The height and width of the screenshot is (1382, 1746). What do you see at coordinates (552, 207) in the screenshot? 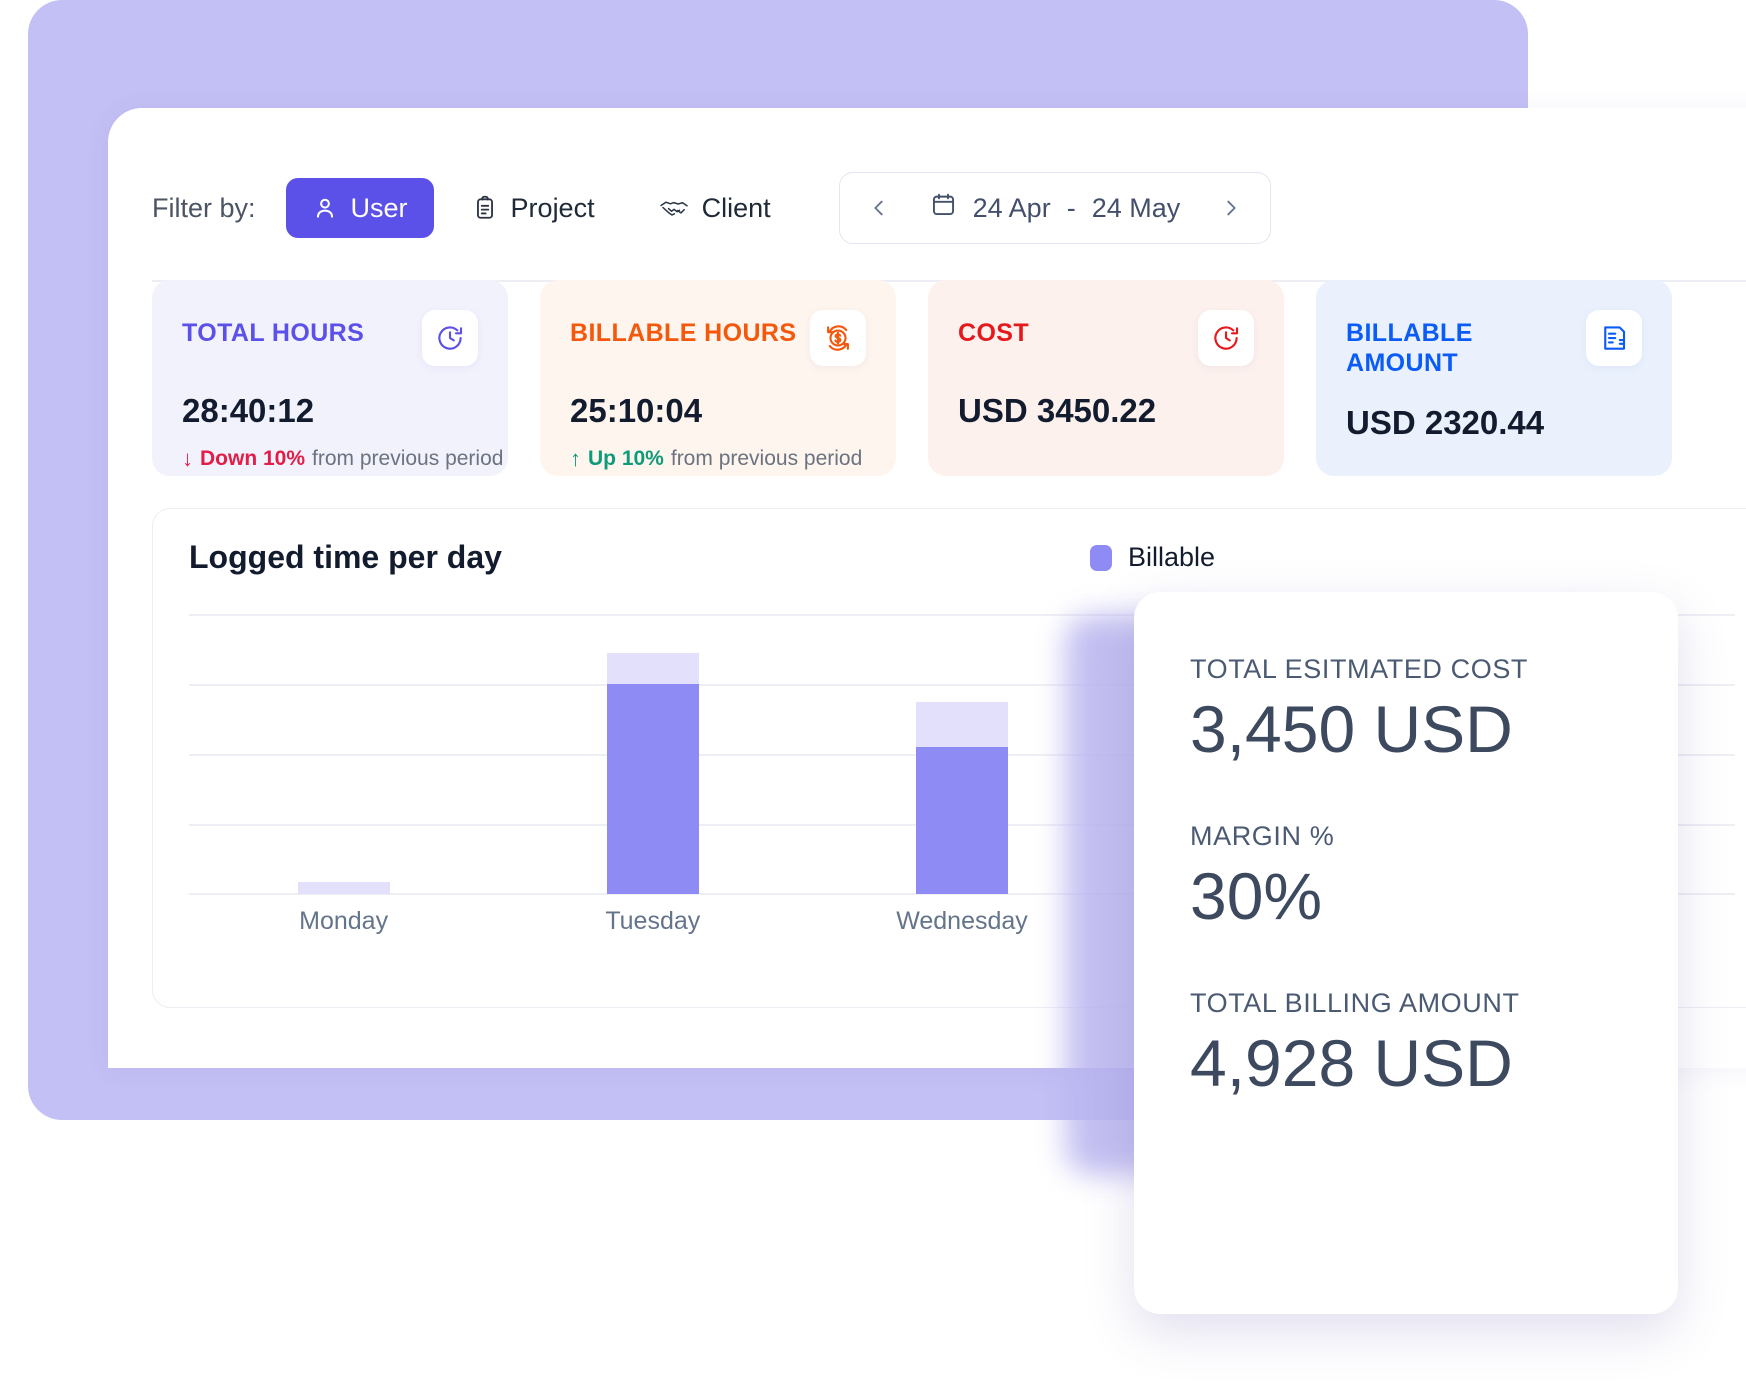
I see `filter-chip-project-label: Project` at bounding box center [552, 207].